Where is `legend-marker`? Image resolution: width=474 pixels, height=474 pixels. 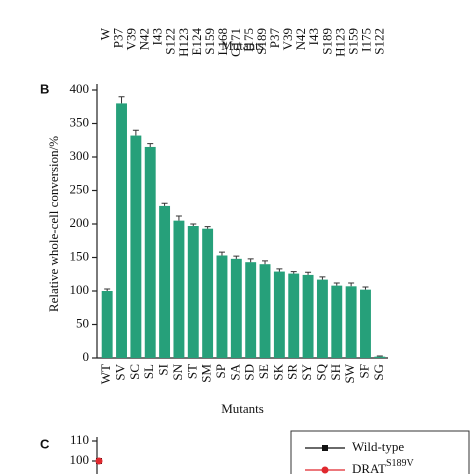
legend-marker is located at coordinates (325, 448).